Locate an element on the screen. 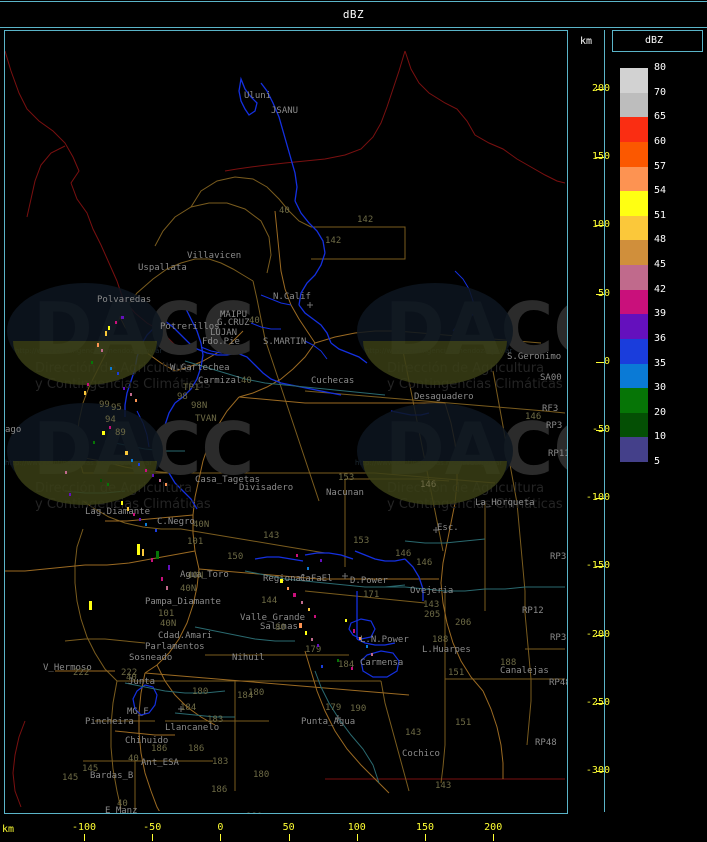 The width and height of the screenshot is (707, 842). map-place-label: Carmizal is located at coordinates (220, 381).